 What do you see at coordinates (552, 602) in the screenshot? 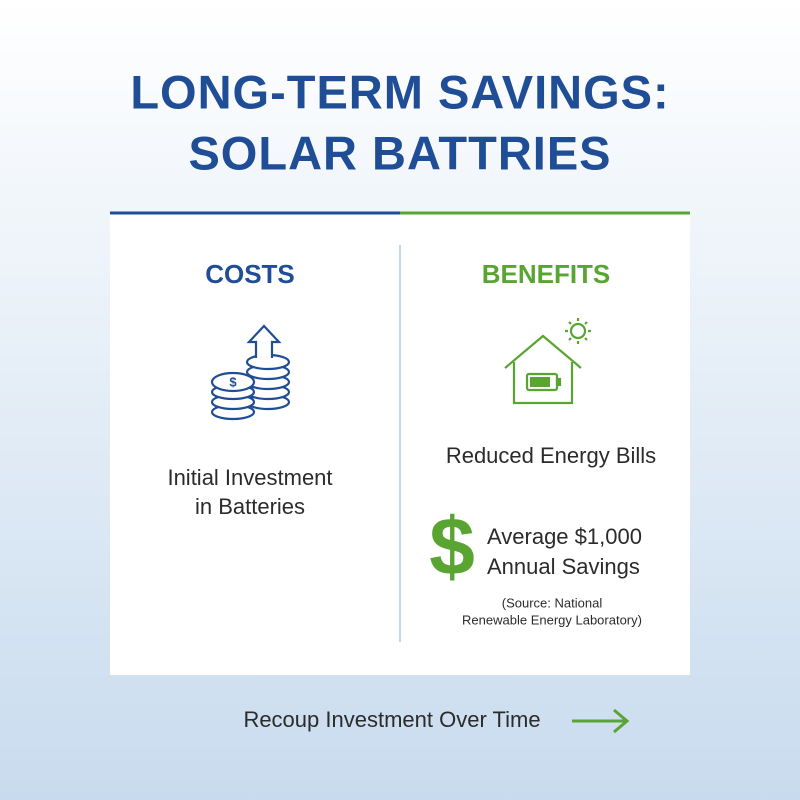
I see `source-text: (Source: National` at bounding box center [552, 602].